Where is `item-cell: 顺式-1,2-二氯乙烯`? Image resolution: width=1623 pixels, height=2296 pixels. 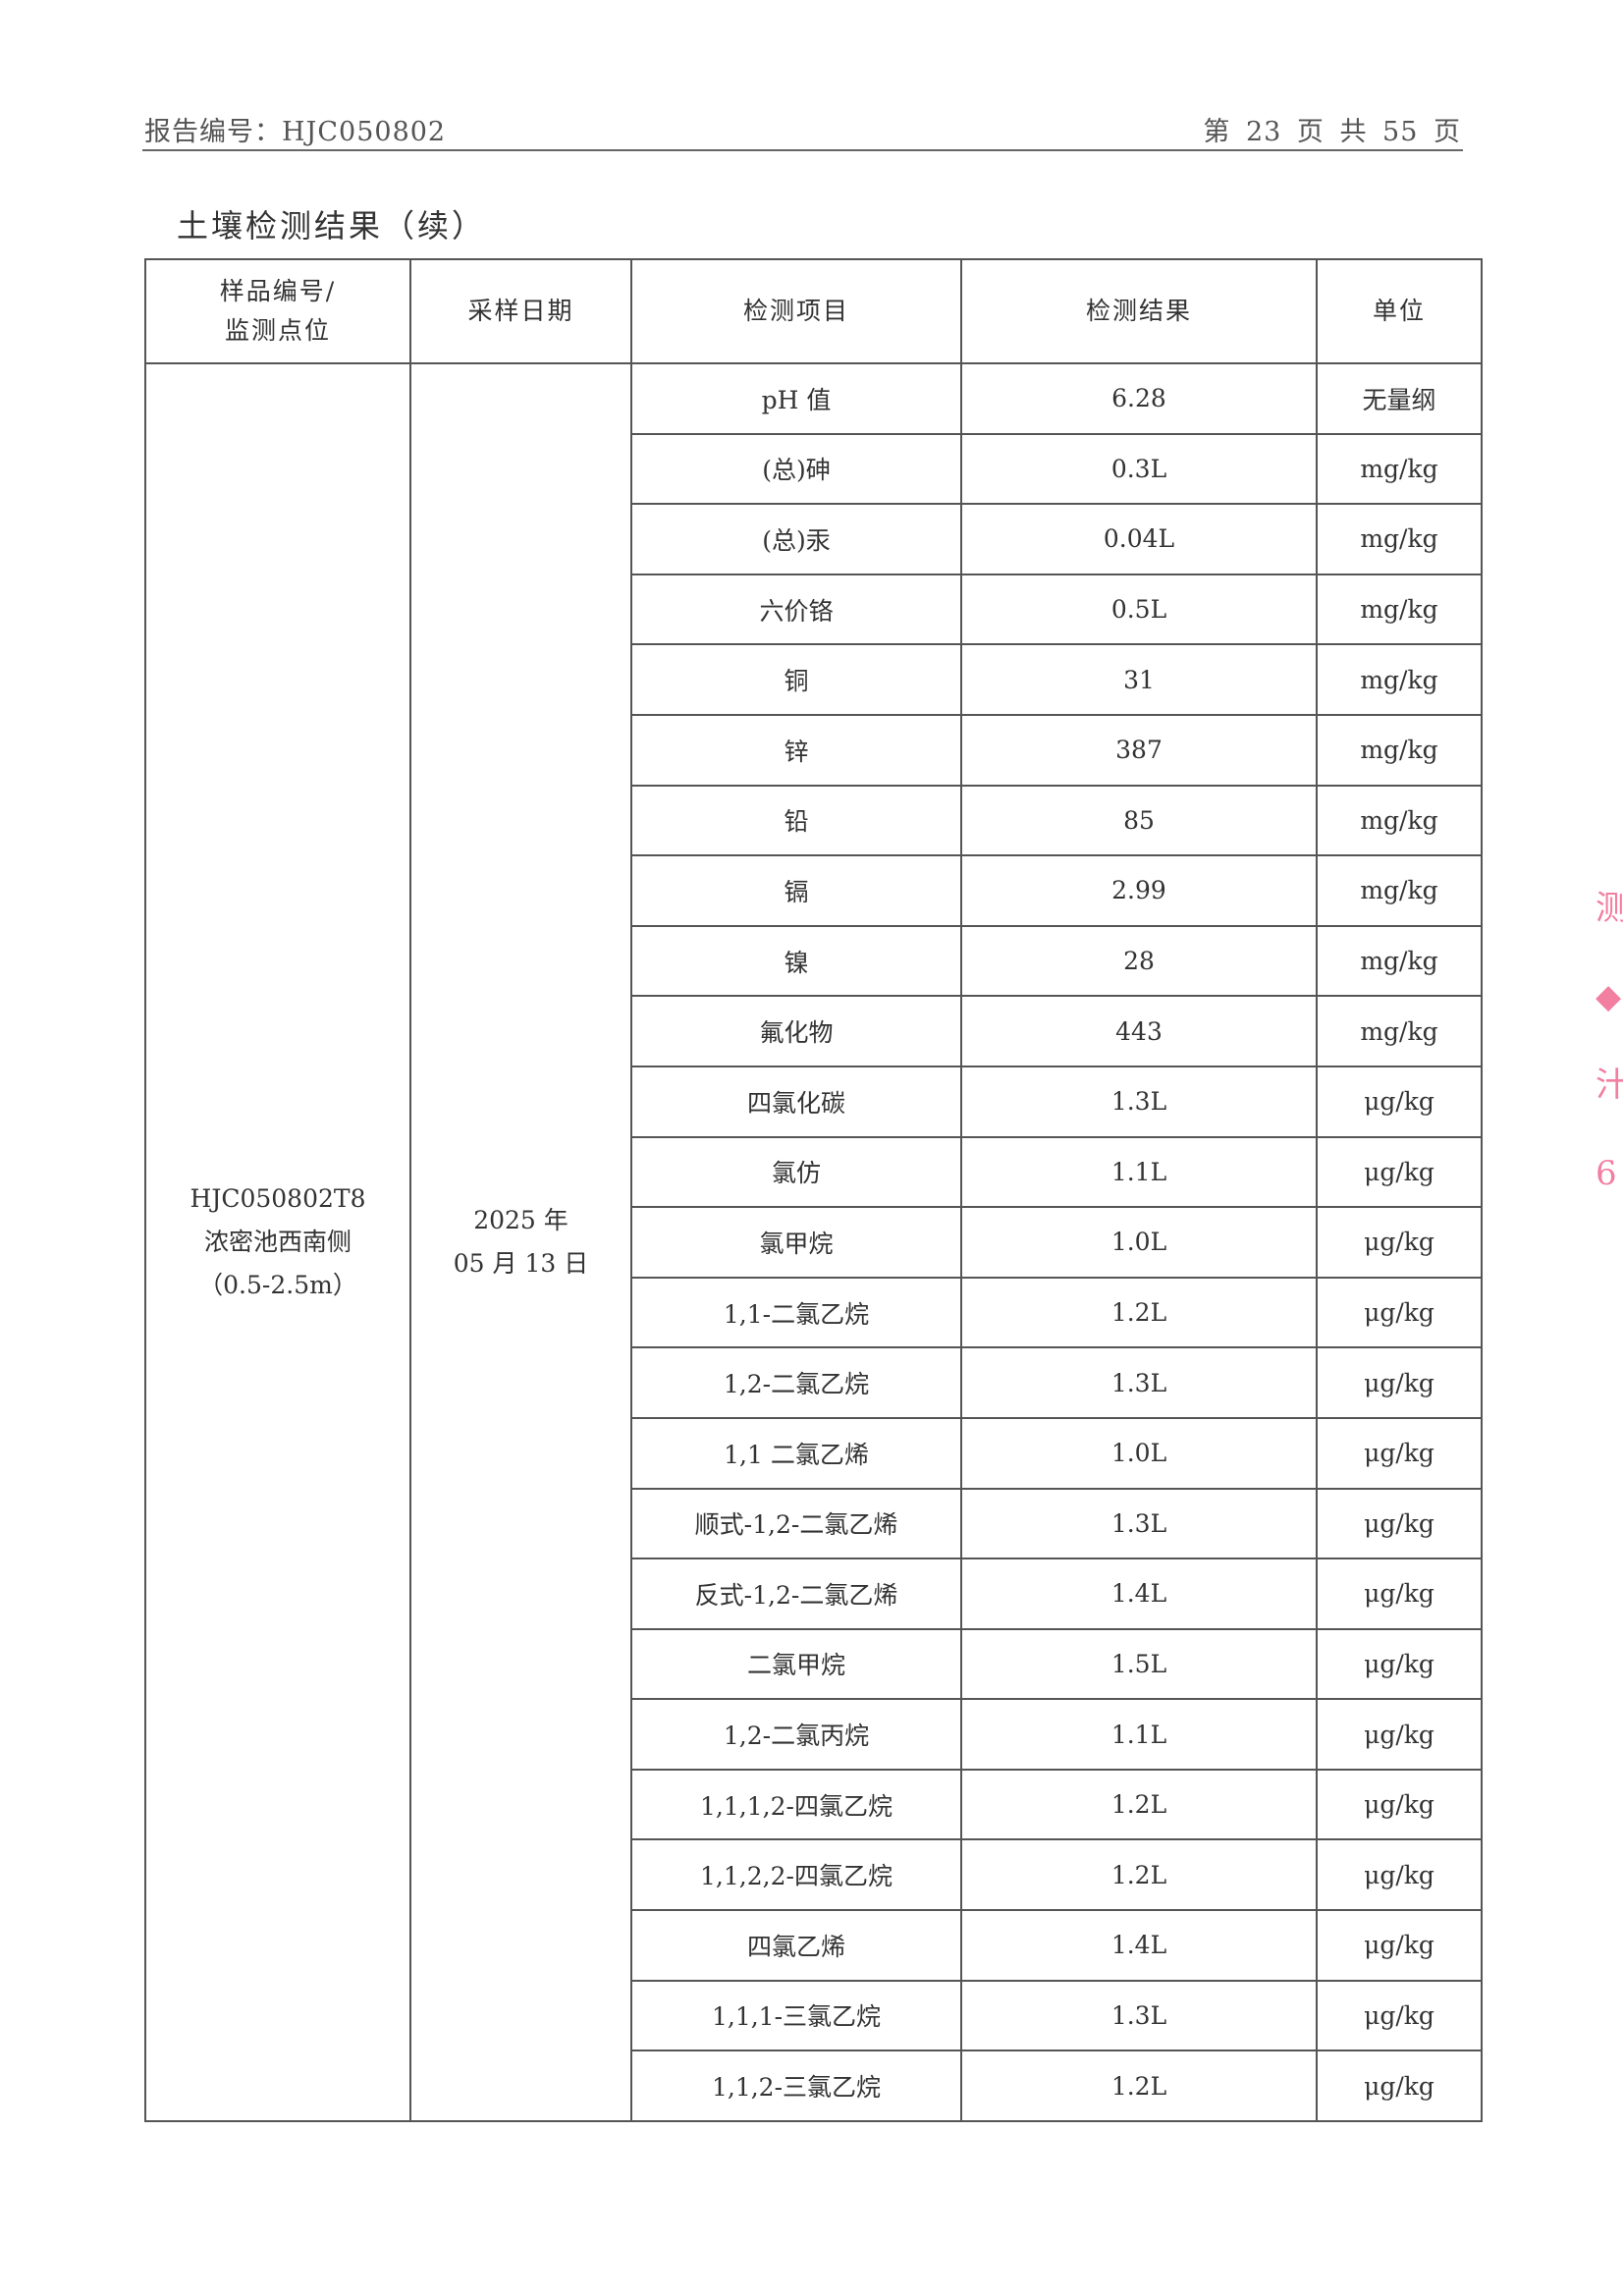
item-cell: 顺式-1,2-二氯乙烯 is located at coordinates (796, 1523).